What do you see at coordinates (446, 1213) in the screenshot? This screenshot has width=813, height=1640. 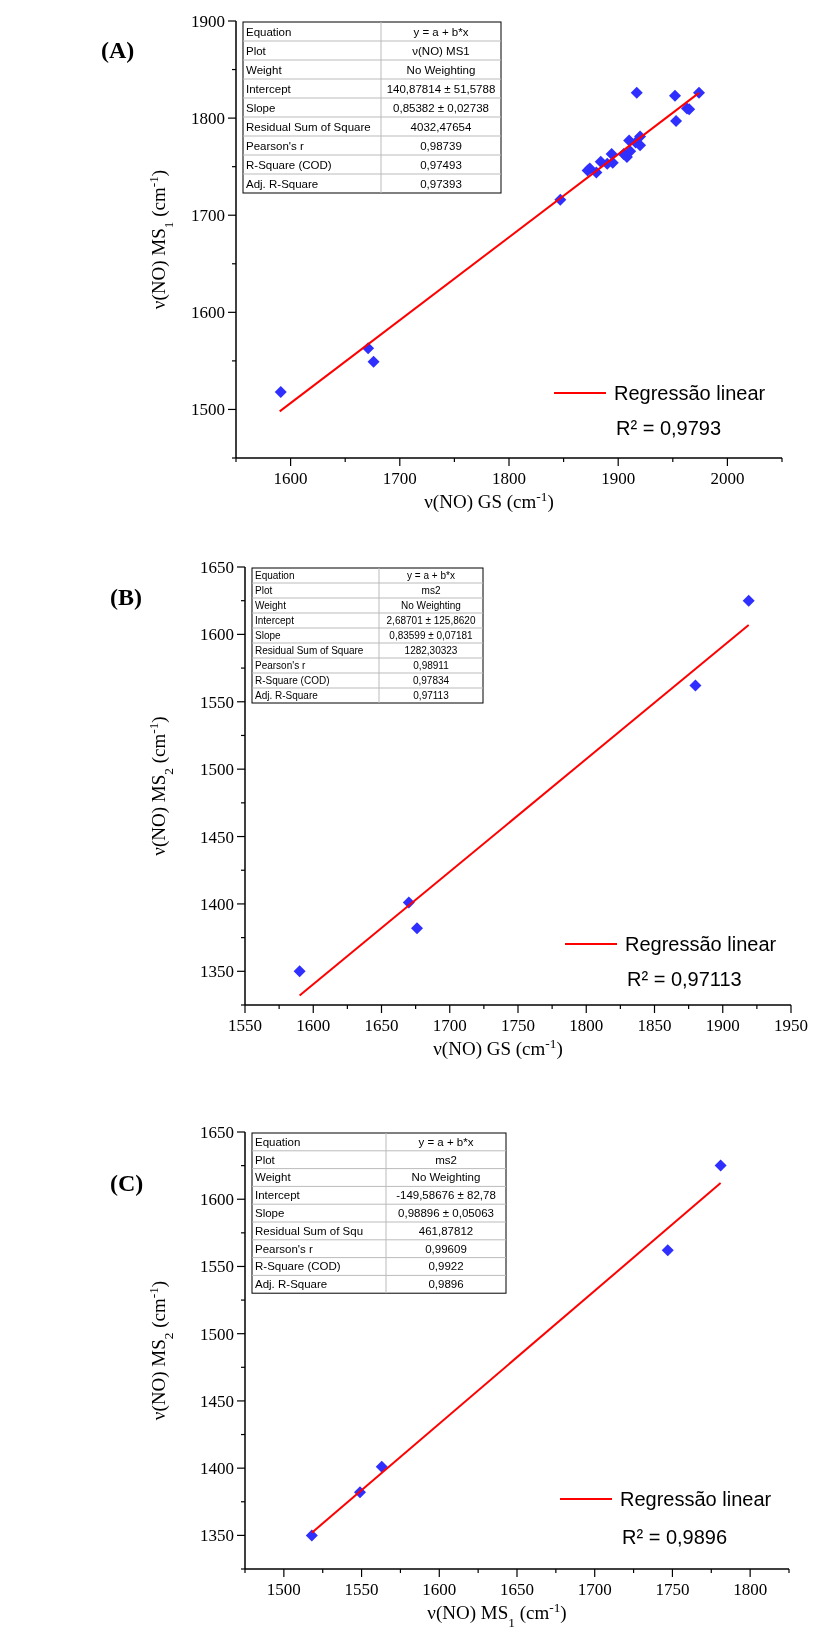 I see `annotation: 0,98896 ± 0,05063` at bounding box center [446, 1213].